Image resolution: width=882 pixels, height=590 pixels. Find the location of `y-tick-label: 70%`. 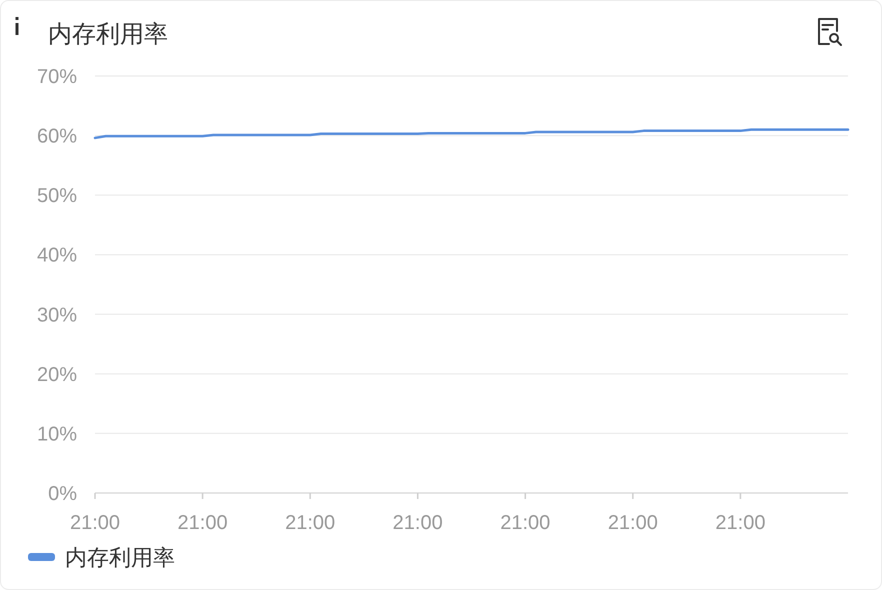

y-tick-label: 70% is located at coordinates (56, 77).